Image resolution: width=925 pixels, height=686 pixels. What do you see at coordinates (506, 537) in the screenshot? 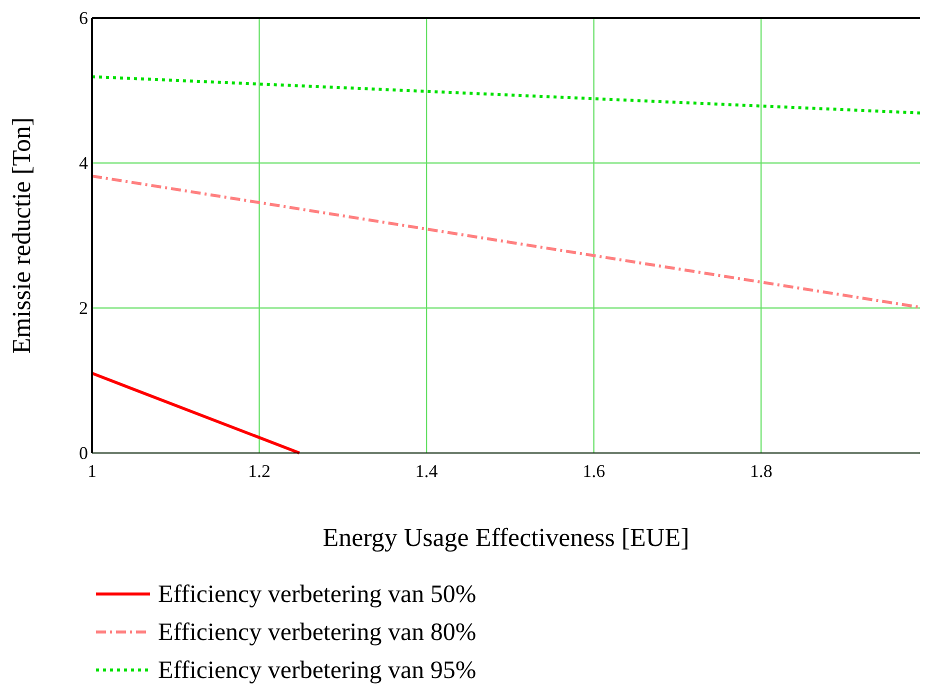
I see `x-axis-title: Energy Usage Effectiveness [EUE]` at bounding box center [506, 537].